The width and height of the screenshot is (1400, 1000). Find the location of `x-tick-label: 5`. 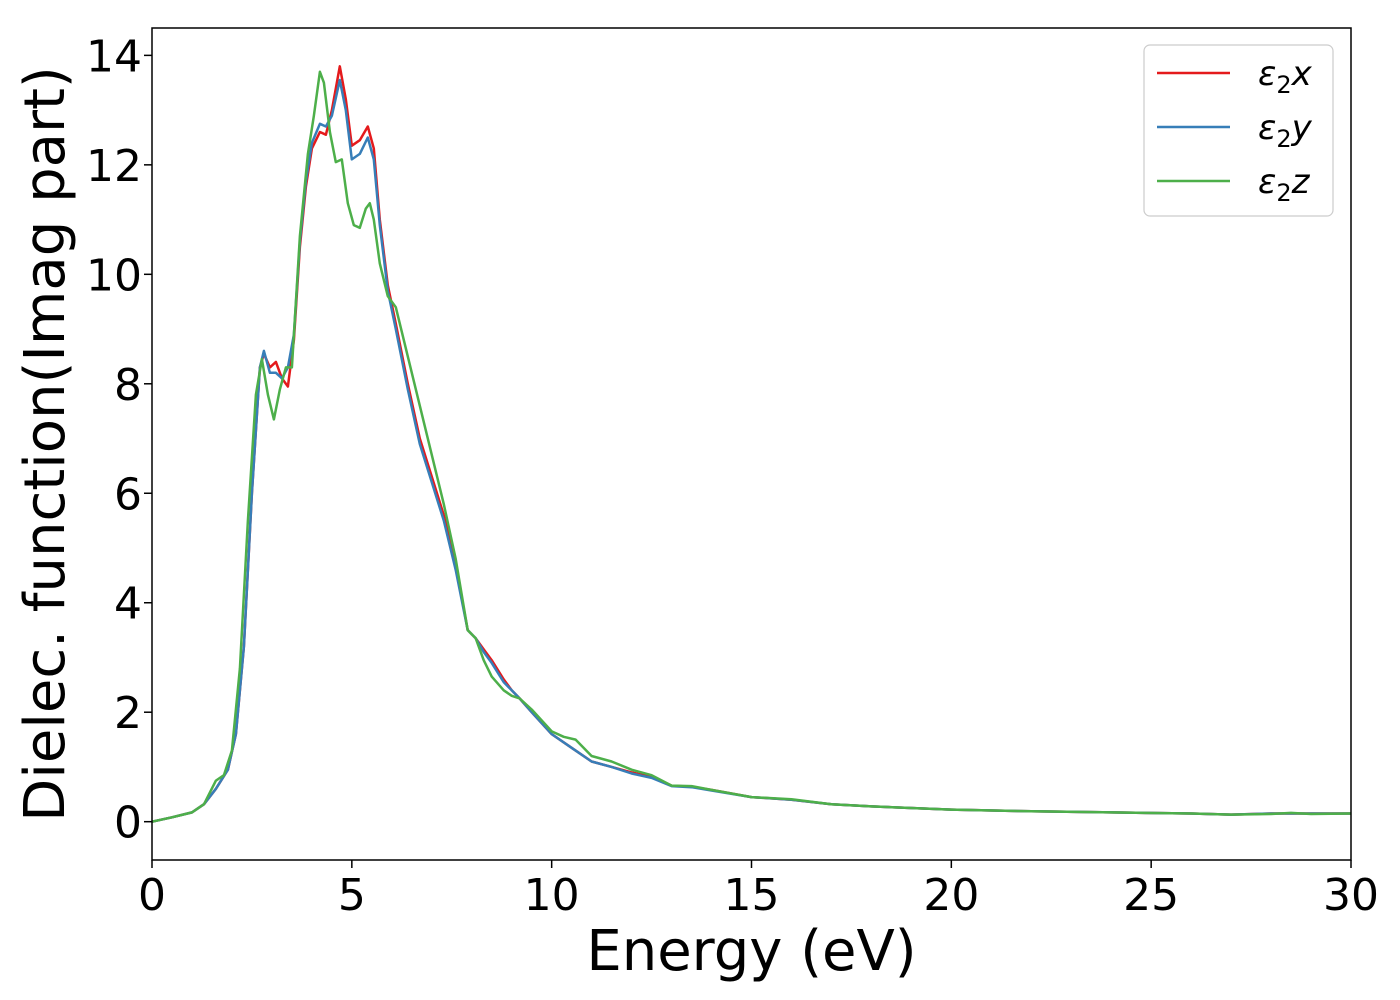

x-tick-label: 5 is located at coordinates (352, 895).